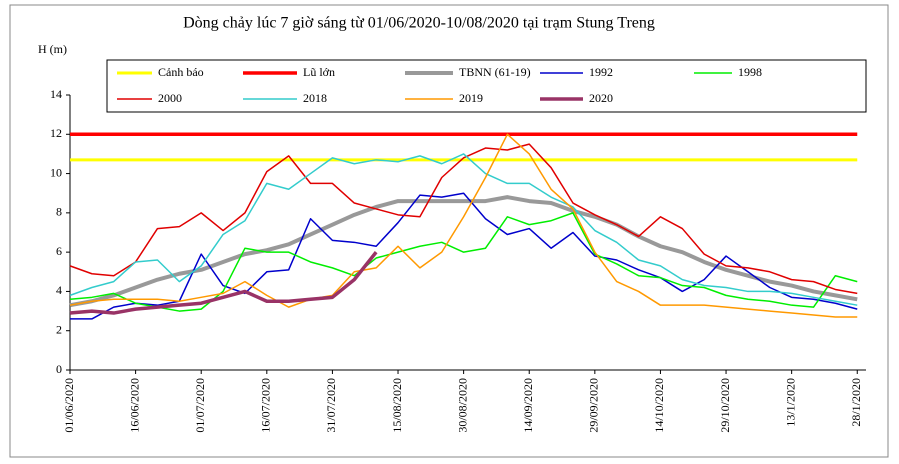 This screenshot has height=464, width=899. What do you see at coordinates (725, 405) in the screenshot?
I see `x-tick-label: 29/10/2020` at bounding box center [725, 405].